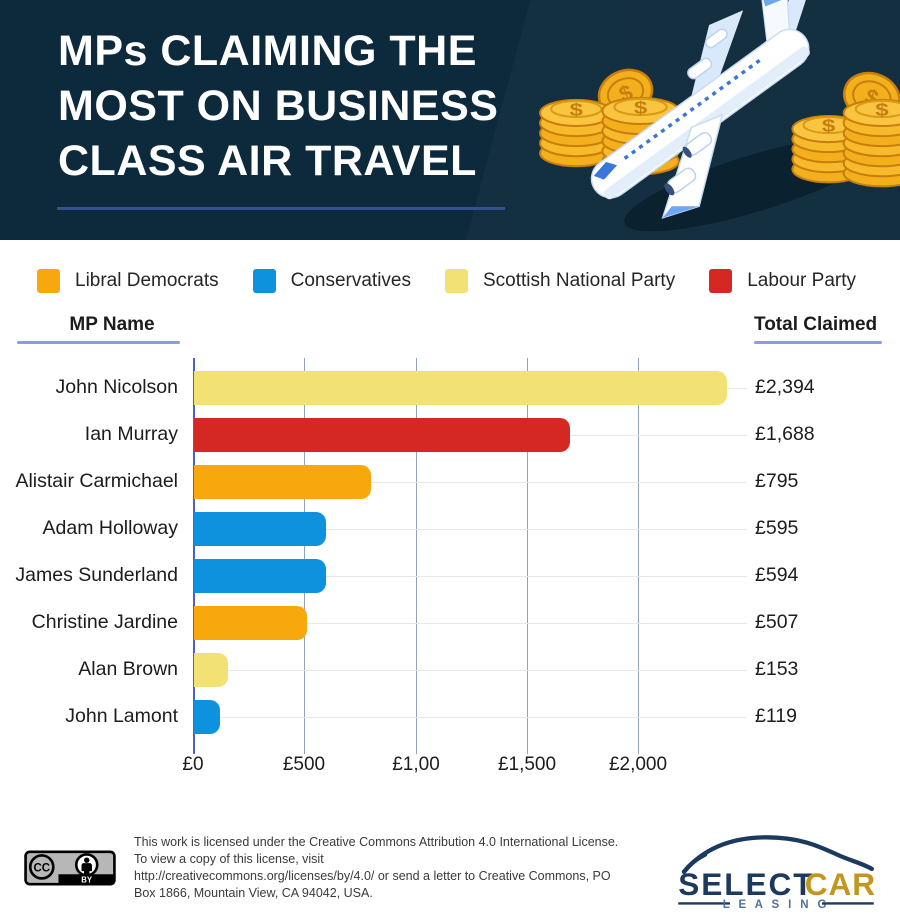 This screenshot has width=900, height=914. I want to click on brand-logo: SELECT CAR L E A S I N G, so click(777, 873).